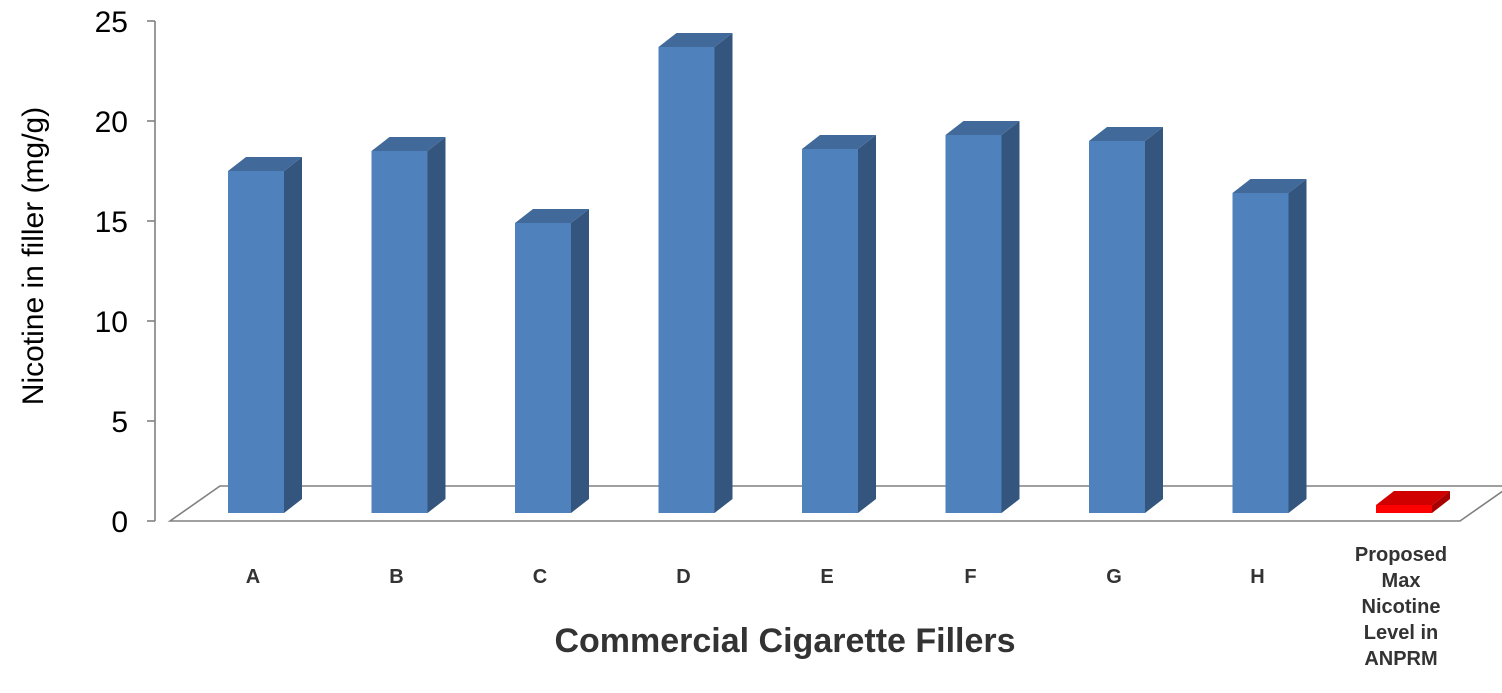 The width and height of the screenshot is (1502, 693). What do you see at coordinates (33, 256) in the screenshot?
I see `y-axis-title: Nicotine in filler (mg/g)` at bounding box center [33, 256].